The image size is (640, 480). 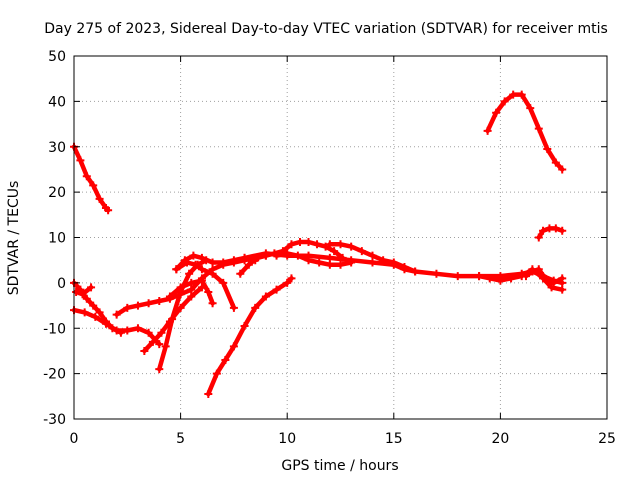 I want to click on y-tick-label: -20, so click(x=54, y=375).